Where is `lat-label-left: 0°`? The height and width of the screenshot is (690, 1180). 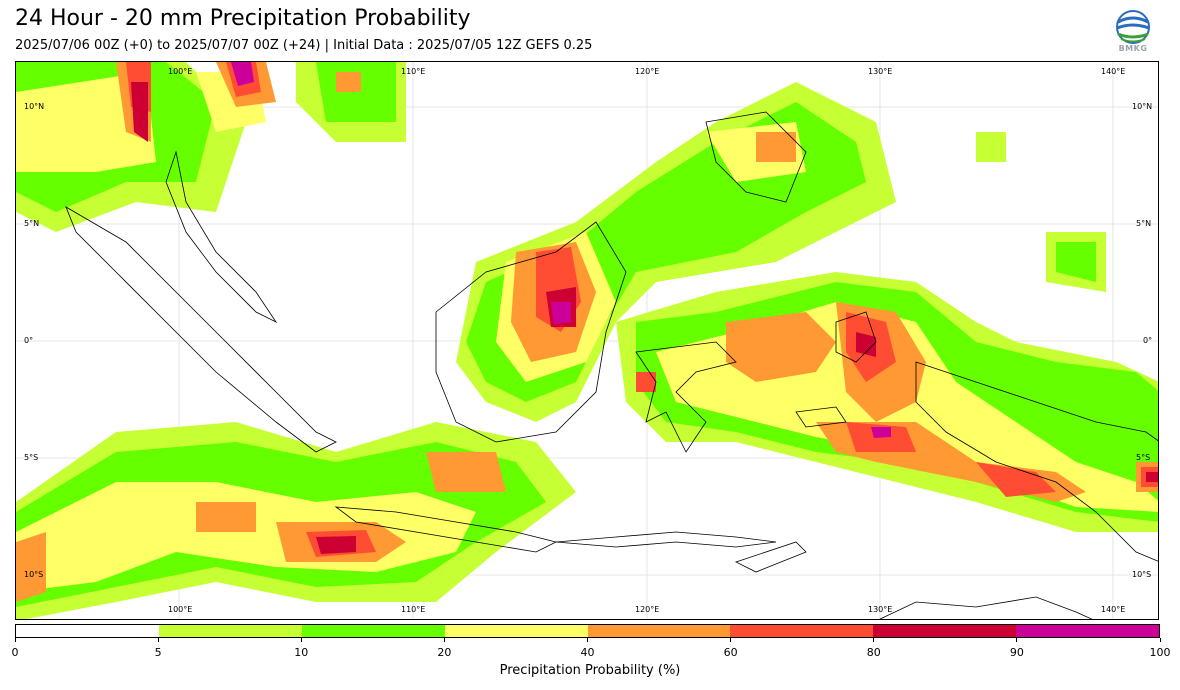 lat-label-left: 0° is located at coordinates (29, 340).